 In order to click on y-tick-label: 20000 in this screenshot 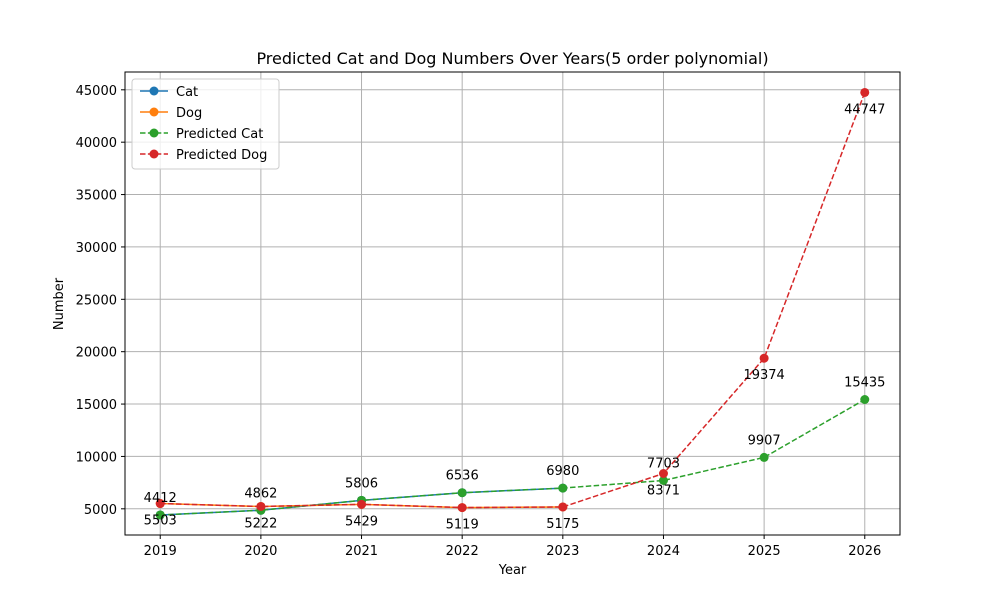, I will do `click(96, 353)`.